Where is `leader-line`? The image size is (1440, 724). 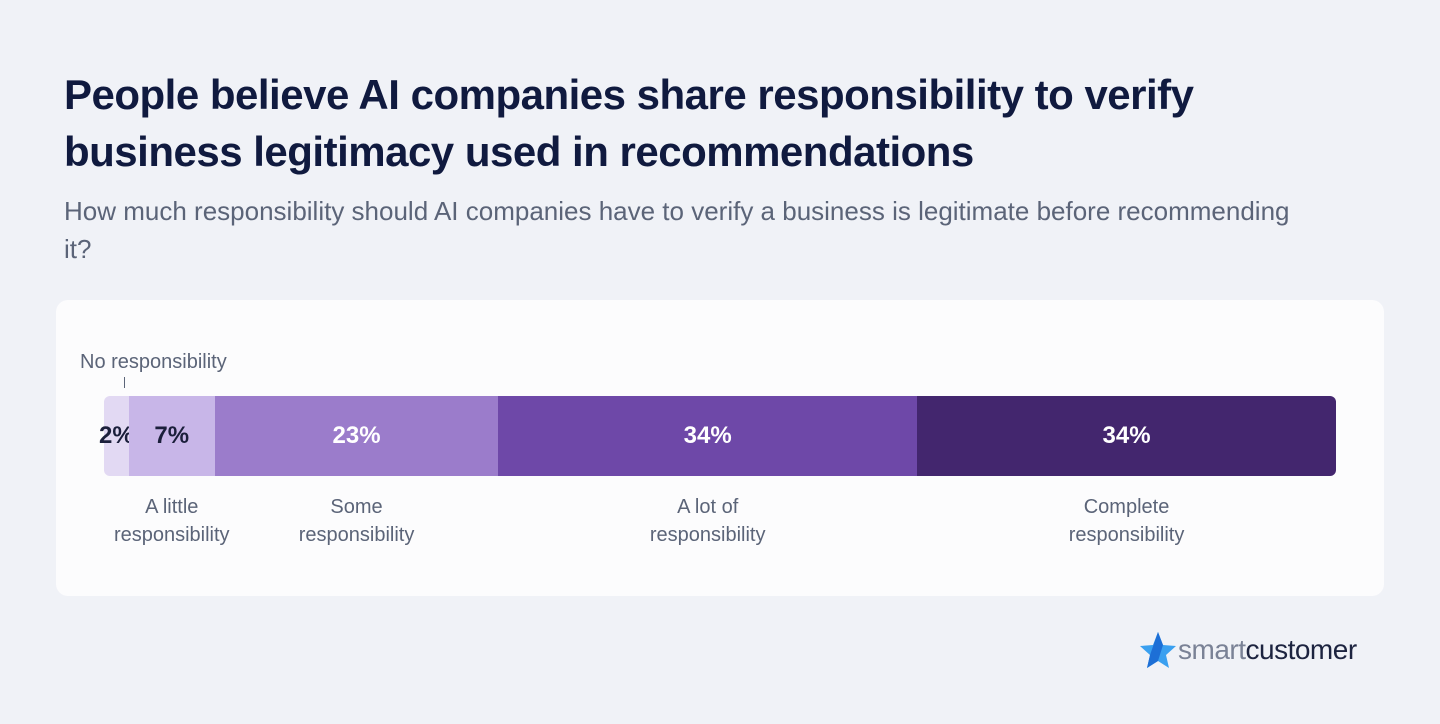 leader-line is located at coordinates (125, 382).